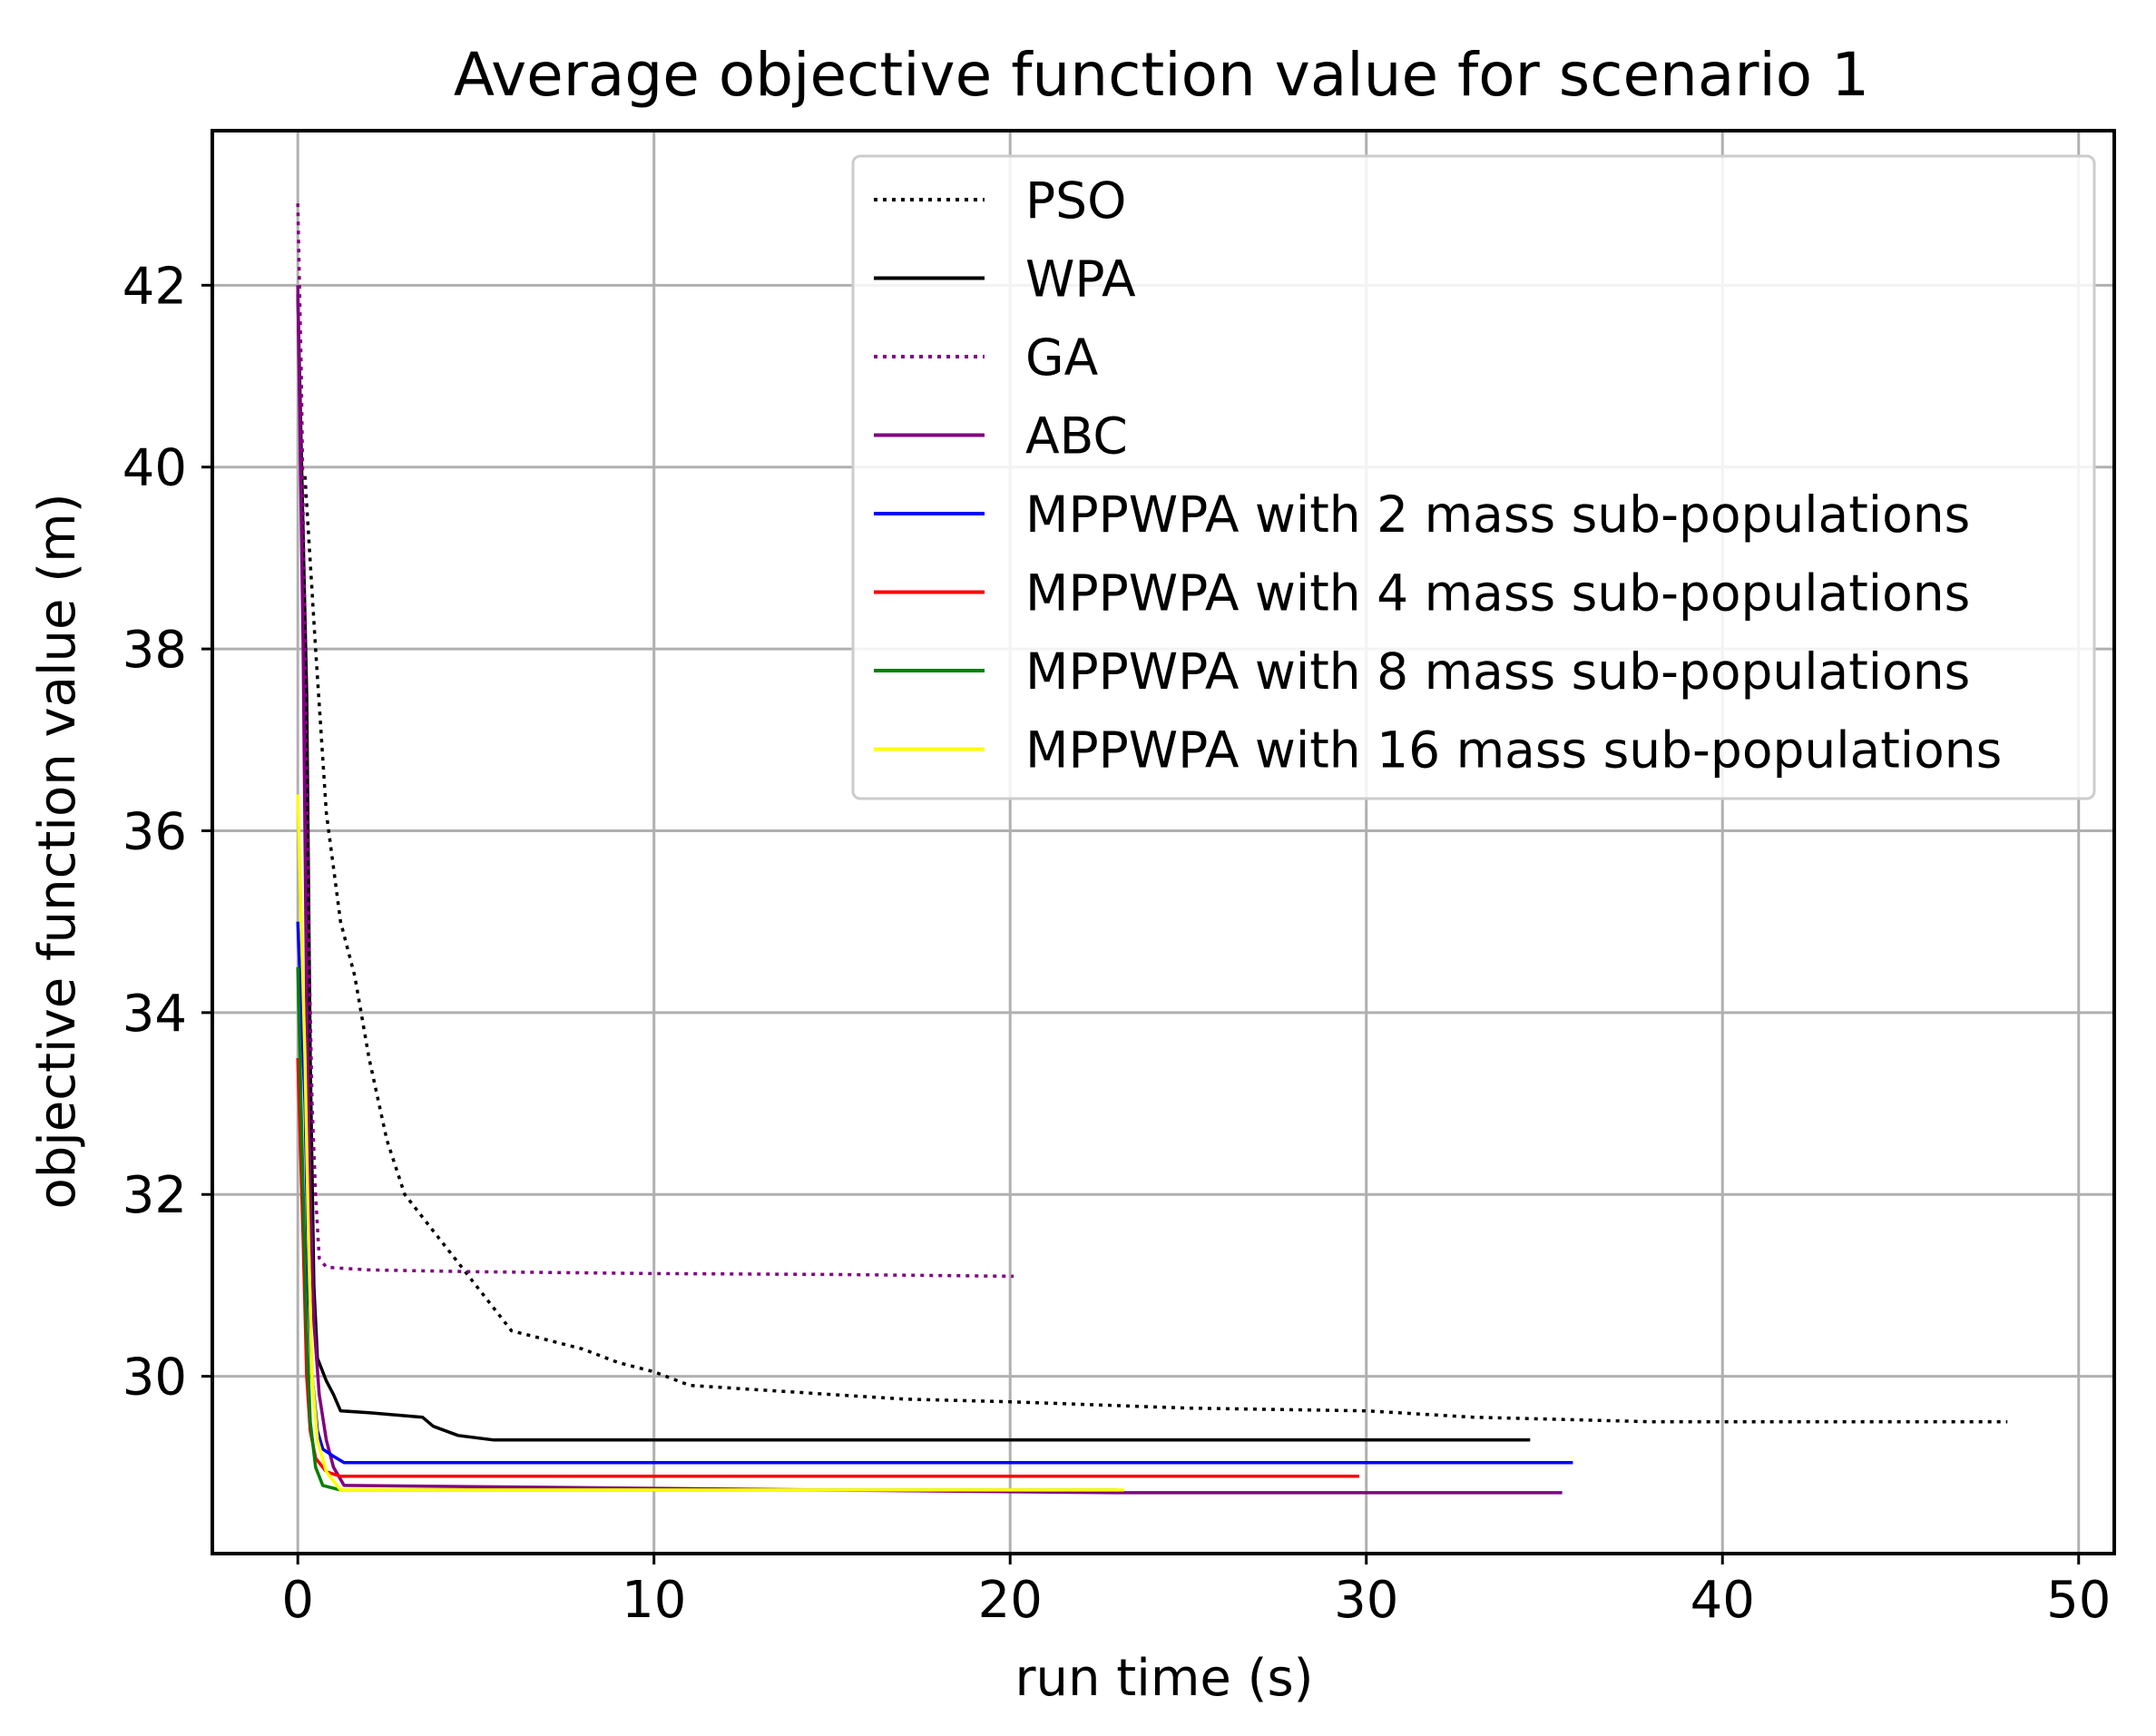 The height and width of the screenshot is (1736, 2156). I want to click on legend-label: PSO, so click(1075, 201).